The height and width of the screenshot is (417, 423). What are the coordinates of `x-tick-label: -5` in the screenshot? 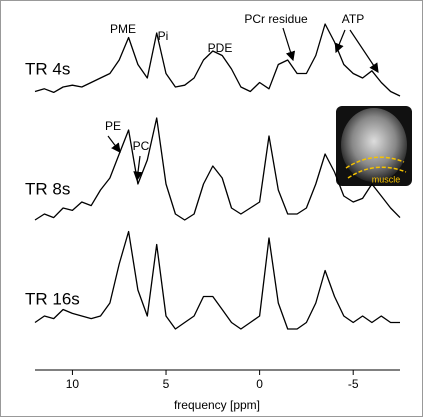 It's located at (353, 384).